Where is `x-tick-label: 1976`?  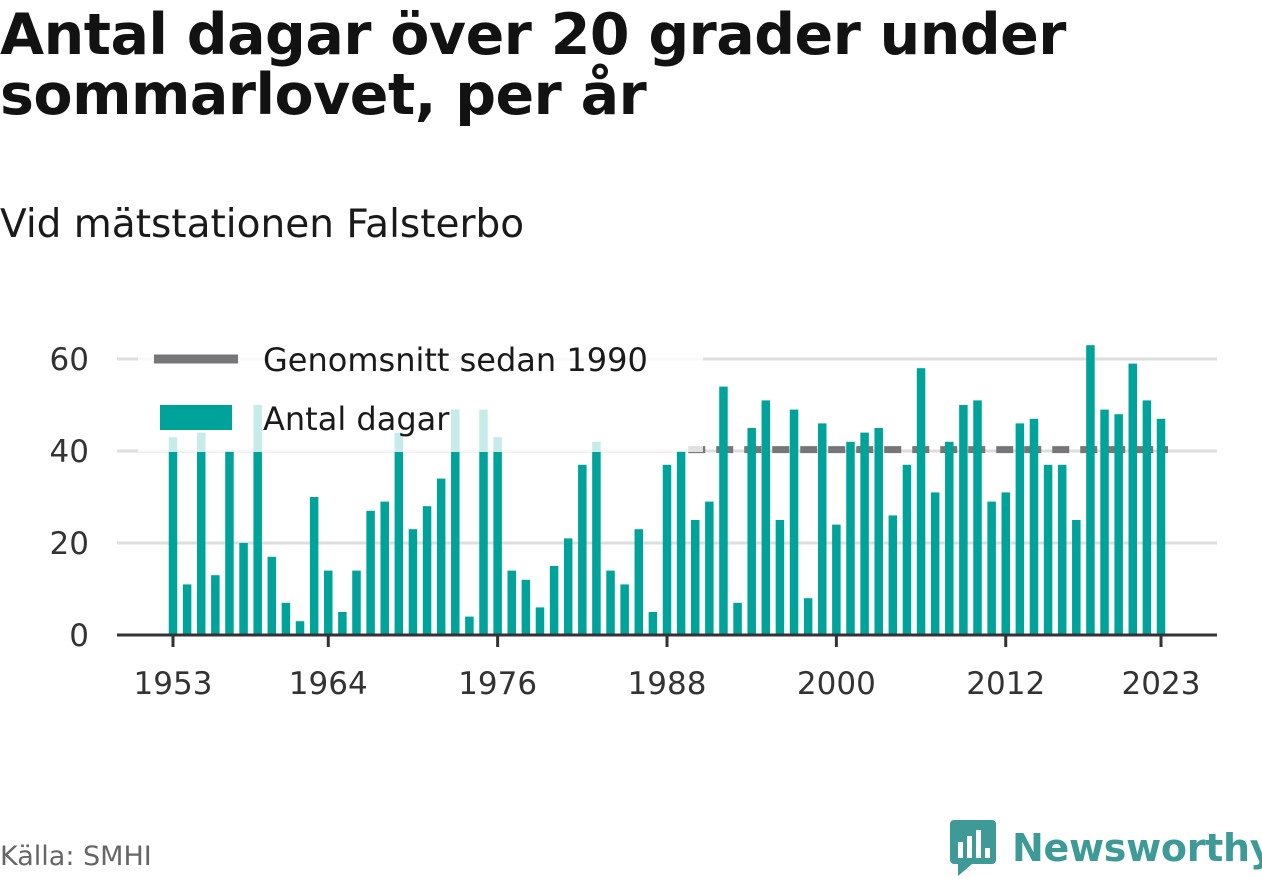
x-tick-label: 1976 is located at coordinates (497, 684).